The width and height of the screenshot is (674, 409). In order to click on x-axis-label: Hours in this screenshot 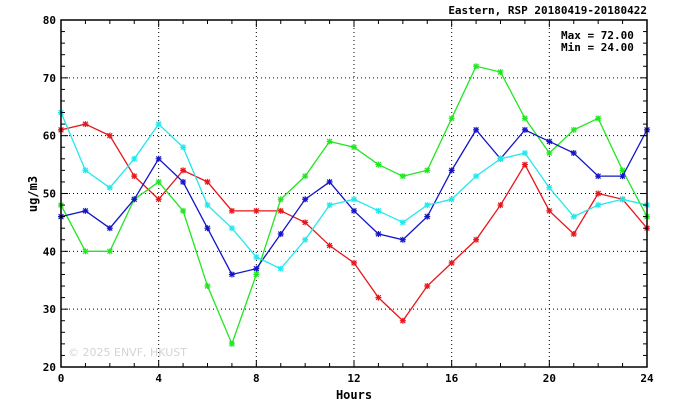, I will do `click(354, 395)`.